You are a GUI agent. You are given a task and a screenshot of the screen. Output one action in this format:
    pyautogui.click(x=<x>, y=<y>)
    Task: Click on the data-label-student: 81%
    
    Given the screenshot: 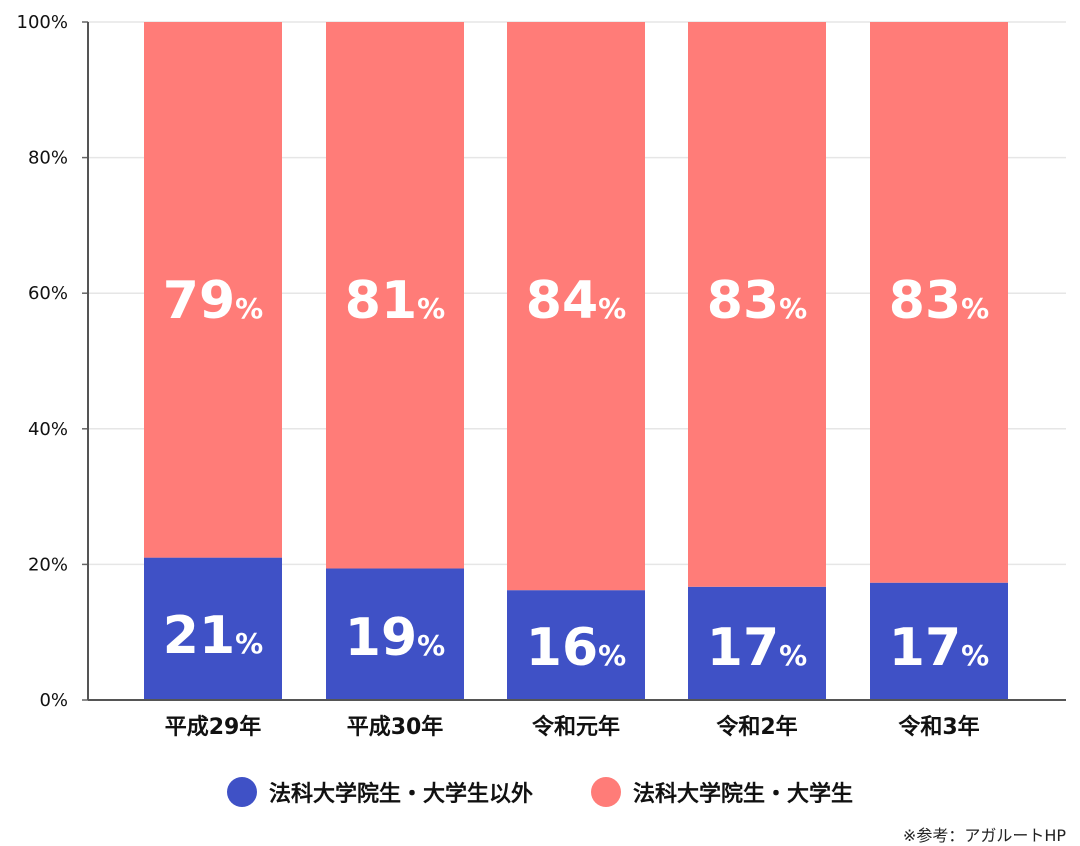 What is the action you would take?
    pyautogui.click(x=395, y=301)
    